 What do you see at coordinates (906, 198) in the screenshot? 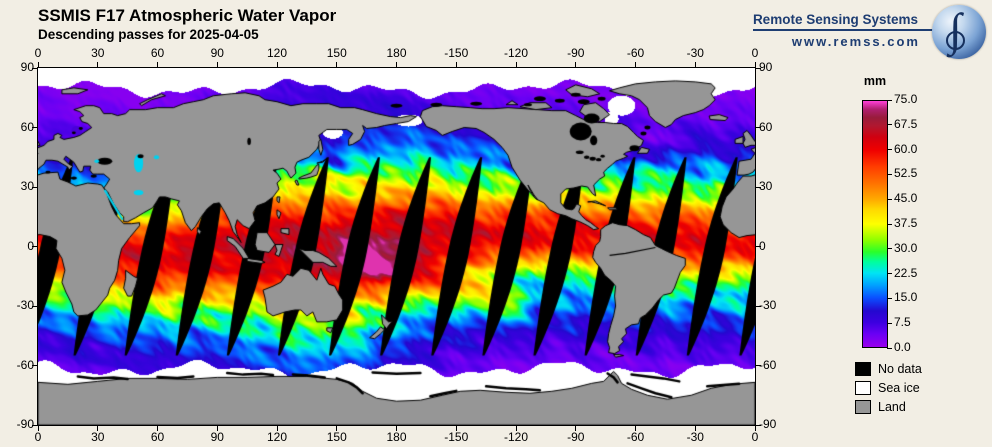
I see `colorbar-tick-label: 45.0` at bounding box center [906, 198].